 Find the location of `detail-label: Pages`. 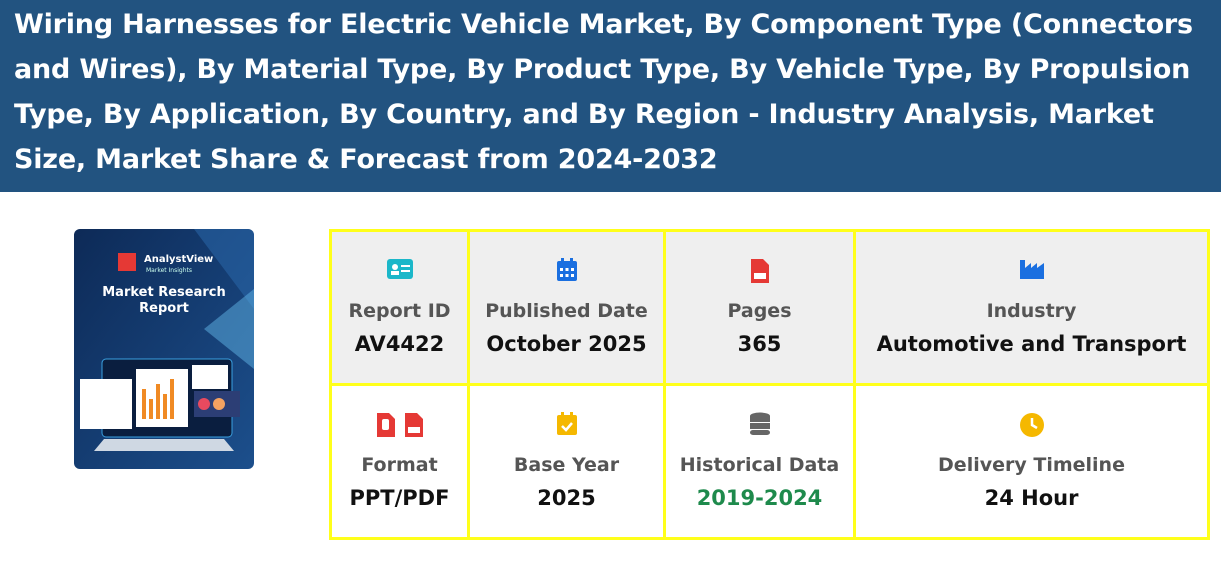

detail-label: Pages is located at coordinates (759, 311).